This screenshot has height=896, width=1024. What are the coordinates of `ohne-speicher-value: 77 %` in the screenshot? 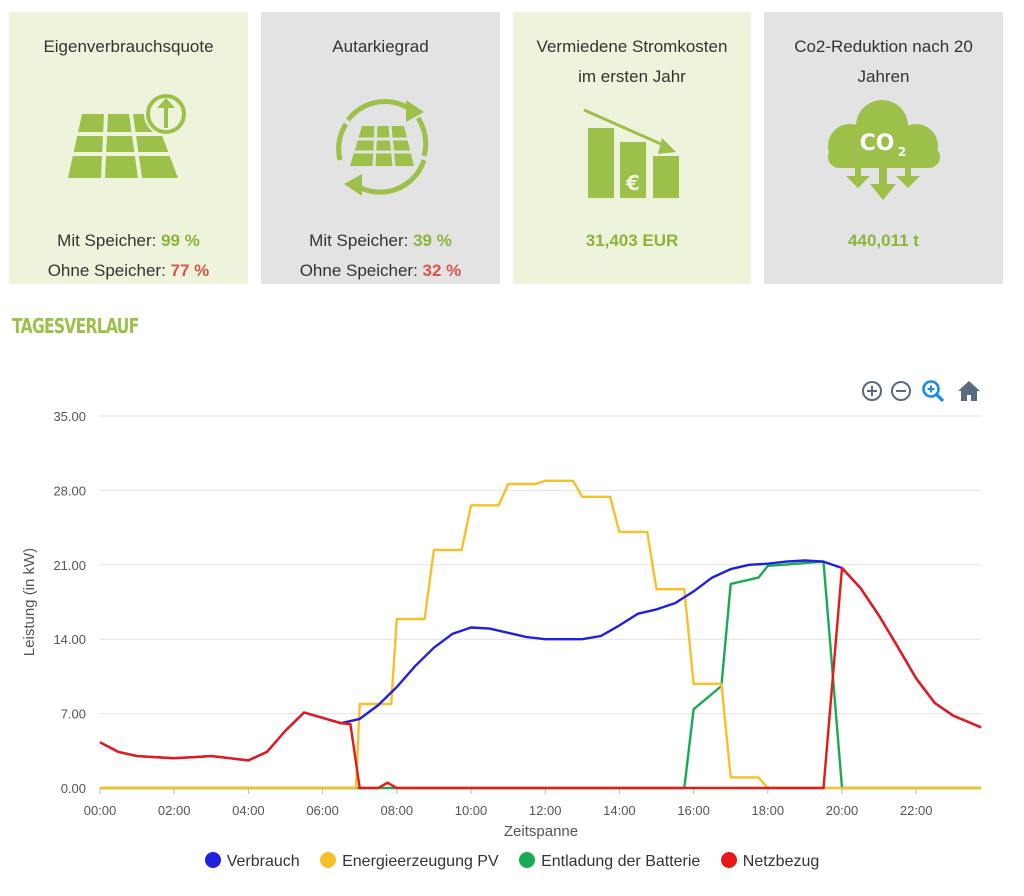 It's located at (190, 270).